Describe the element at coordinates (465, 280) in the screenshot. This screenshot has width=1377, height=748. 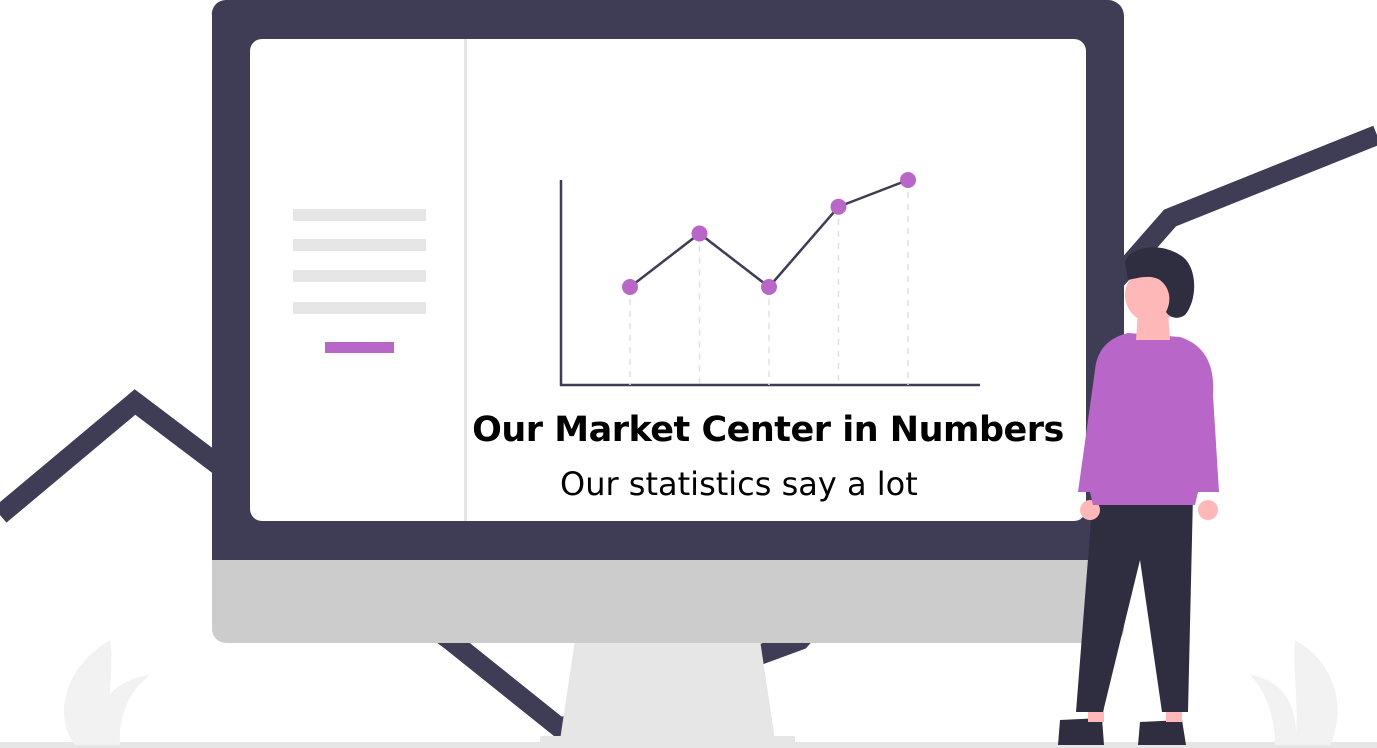
I see `screen-sidebar-divider` at that location.